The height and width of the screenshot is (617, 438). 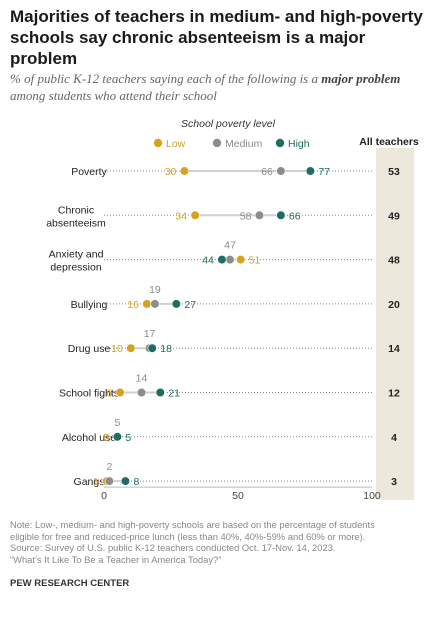 What do you see at coordinates (244, 144) in the screenshot?
I see `legend-label-medium: Medium` at bounding box center [244, 144].